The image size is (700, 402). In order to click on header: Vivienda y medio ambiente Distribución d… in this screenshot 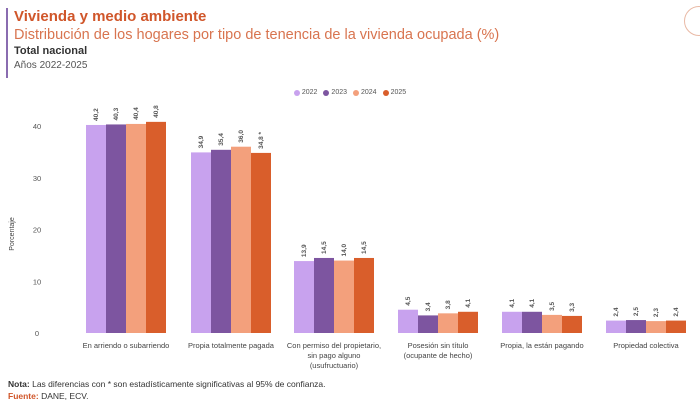, I will do `click(252, 43)`.